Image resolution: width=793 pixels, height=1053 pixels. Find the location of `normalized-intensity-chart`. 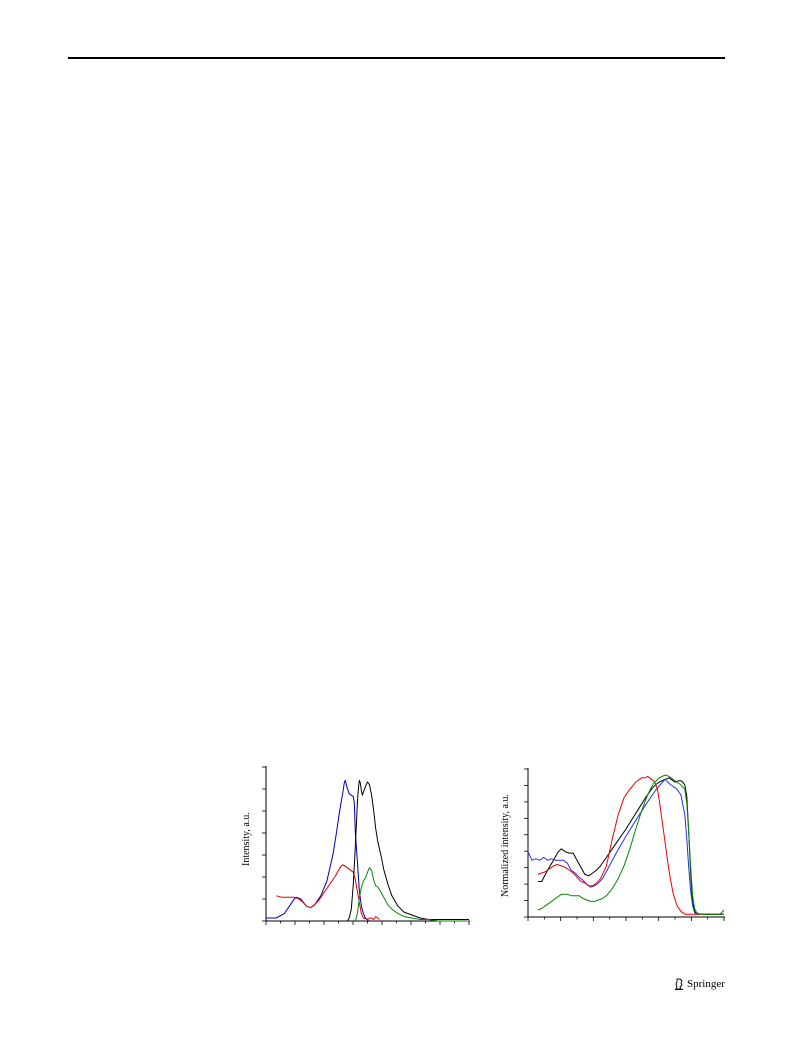

normalized-intensity-chart is located at coordinates (624, 844).